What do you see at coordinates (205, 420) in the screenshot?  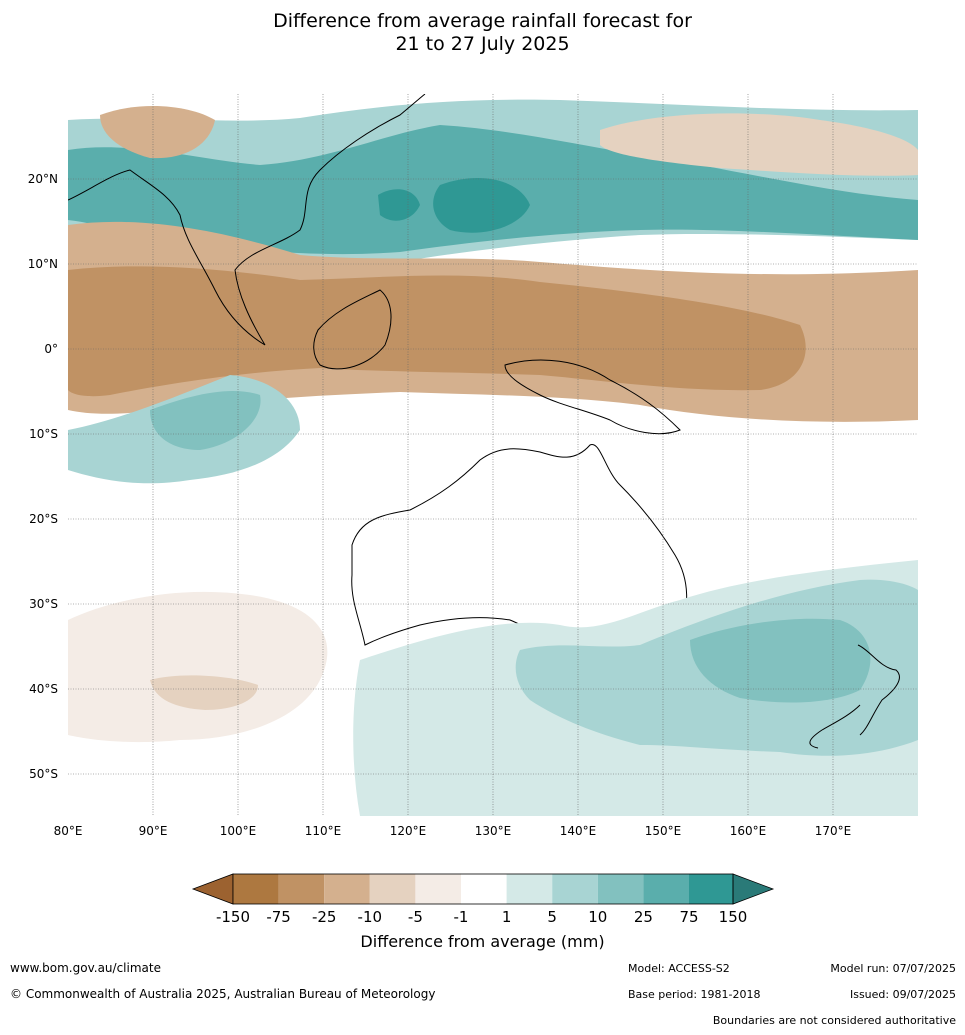 I see `wet-patch-indian-ocean-core` at bounding box center [205, 420].